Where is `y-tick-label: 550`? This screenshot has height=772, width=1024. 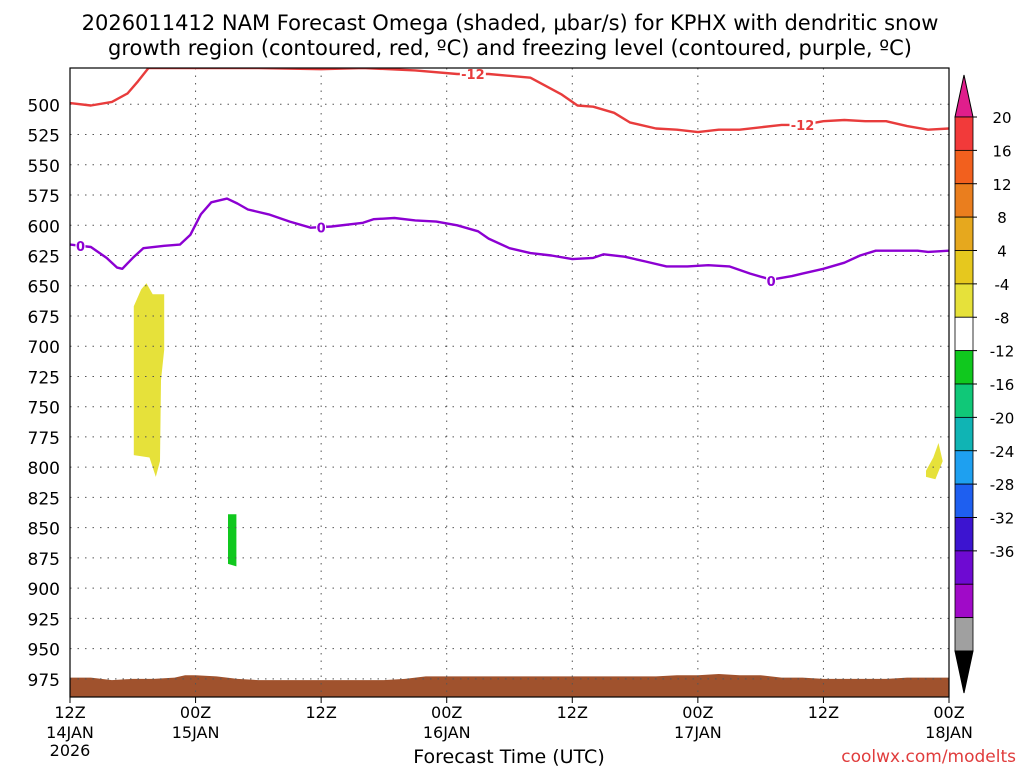 y-tick-label: 550 is located at coordinates (44, 167).